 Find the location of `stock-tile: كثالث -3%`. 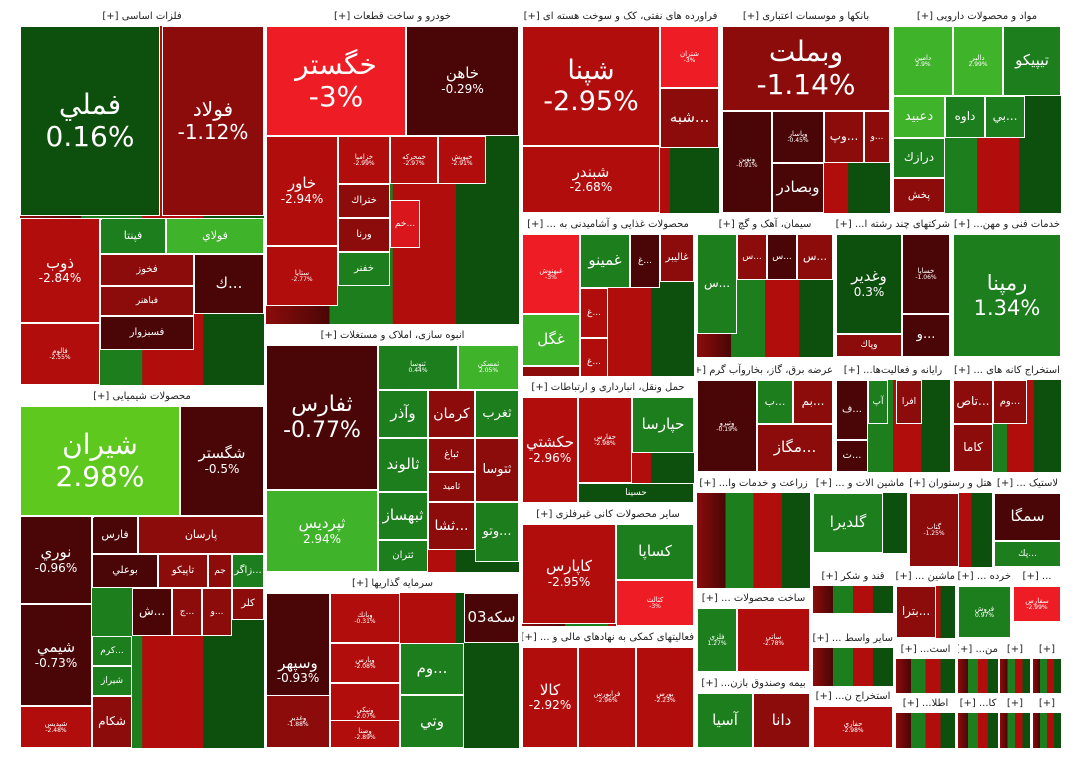

stock-tile: كثالث -3% is located at coordinates (655, 603).